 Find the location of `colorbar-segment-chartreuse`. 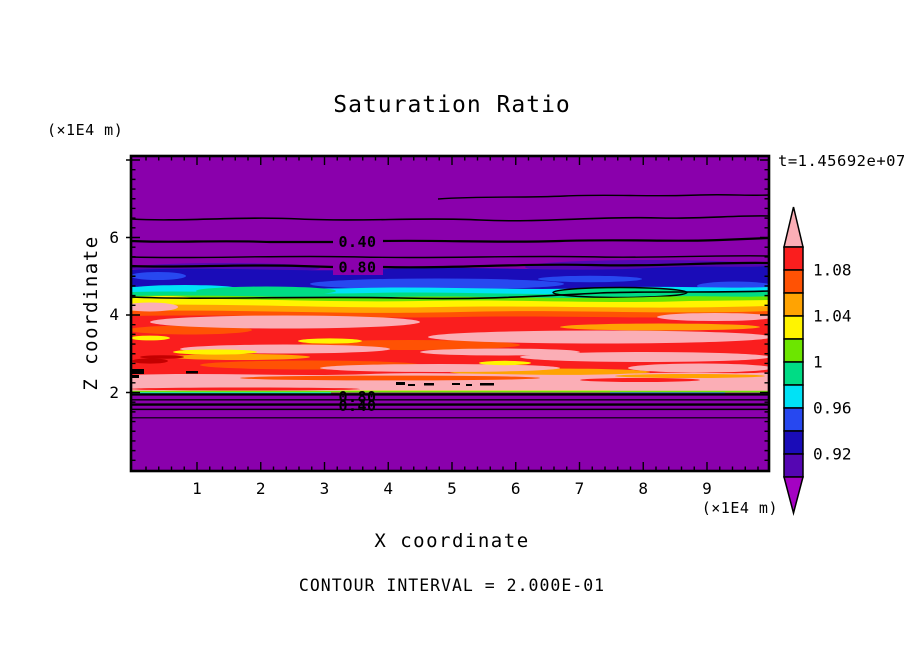

colorbar-segment-chartreuse is located at coordinates (793, 350).